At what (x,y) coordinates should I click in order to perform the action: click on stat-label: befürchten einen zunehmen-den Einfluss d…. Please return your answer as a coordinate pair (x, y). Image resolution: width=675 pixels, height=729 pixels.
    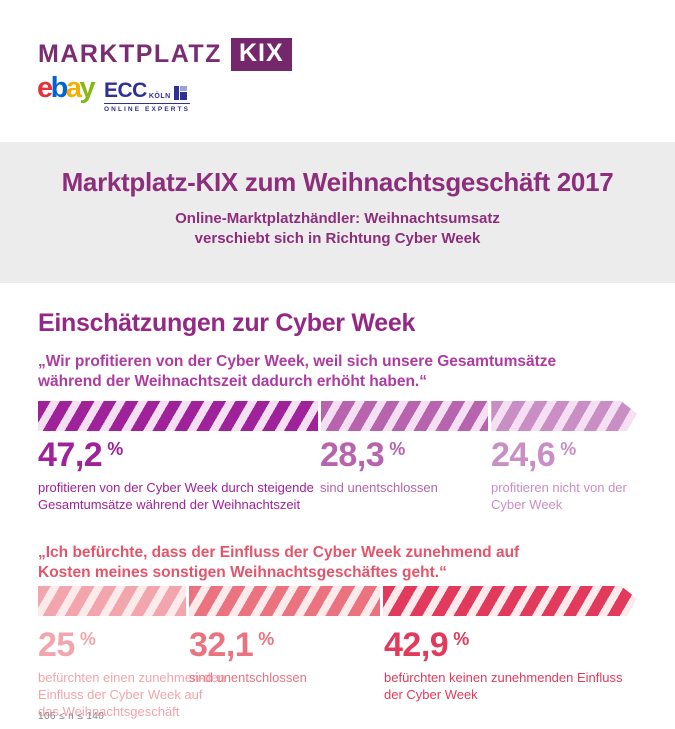
    Looking at the image, I should click on (132, 694).